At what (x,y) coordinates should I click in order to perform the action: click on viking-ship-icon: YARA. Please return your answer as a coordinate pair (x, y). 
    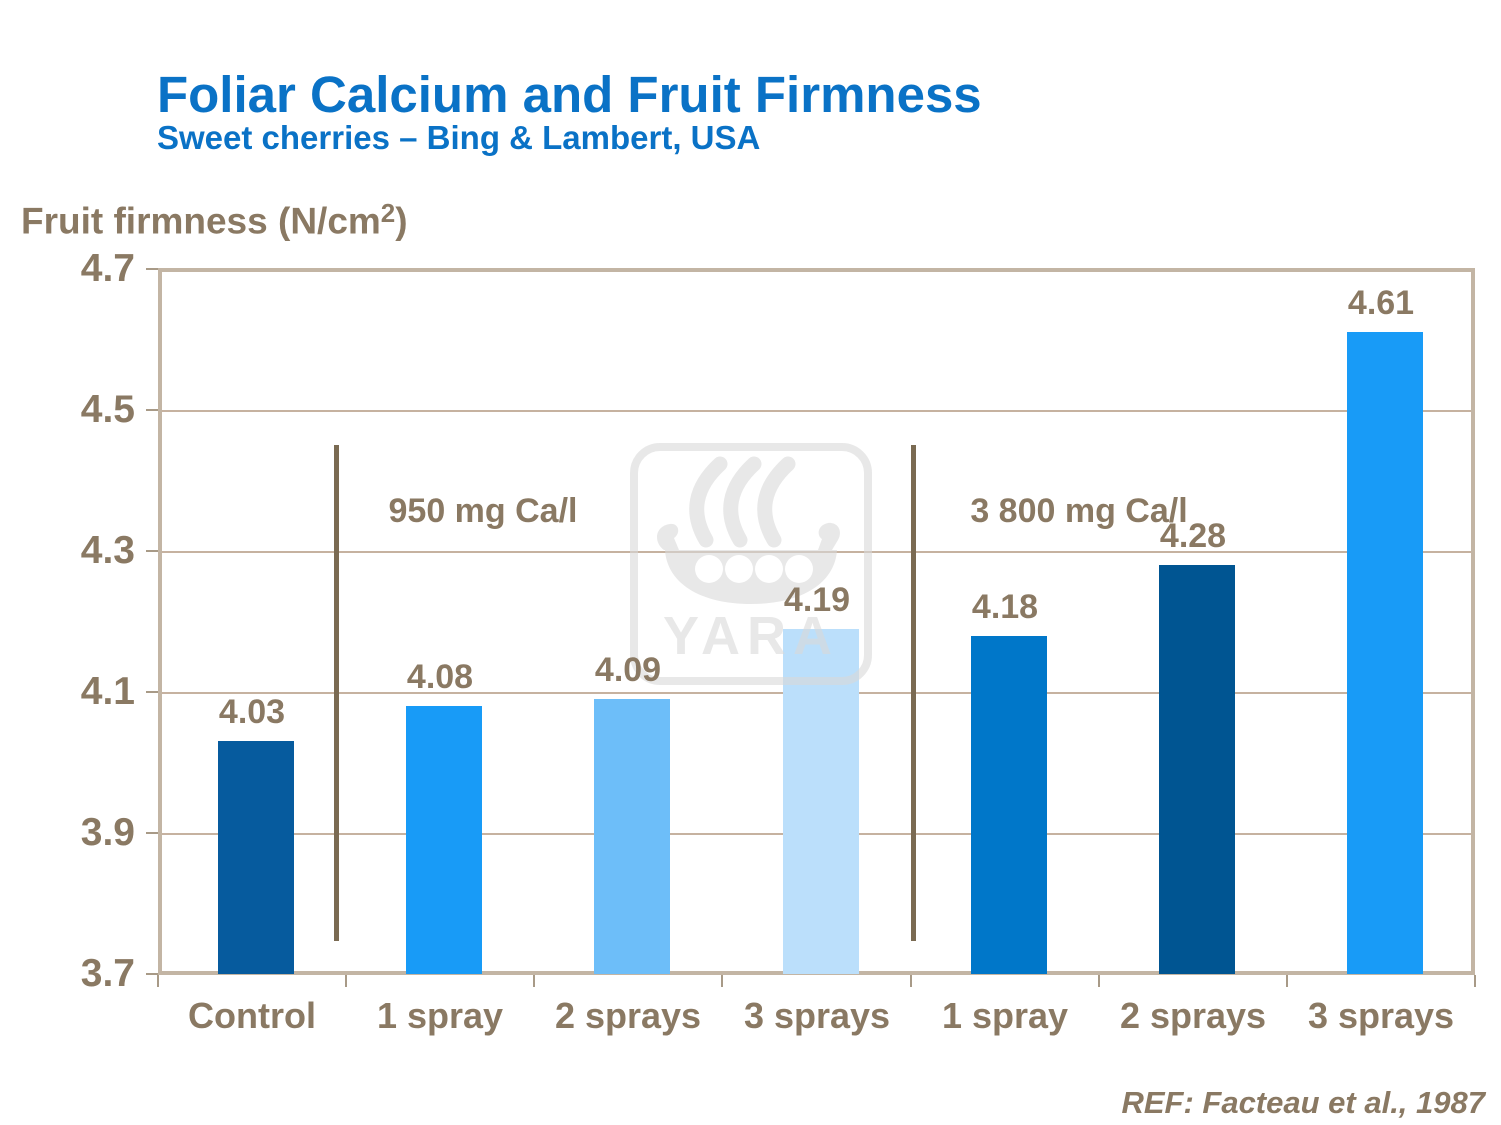
    Looking at the image, I should click on (748, 561).